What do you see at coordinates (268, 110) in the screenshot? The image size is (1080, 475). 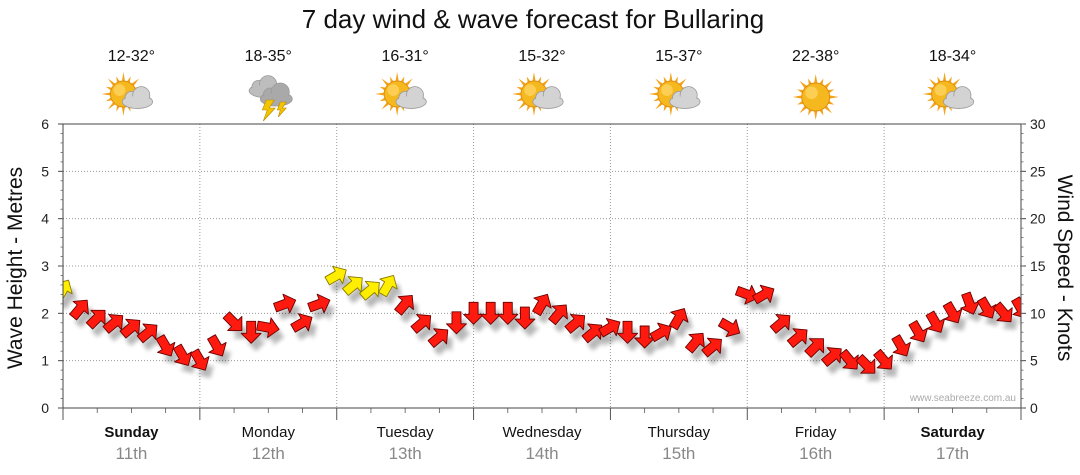 I see `lightning-bolt` at bounding box center [268, 110].